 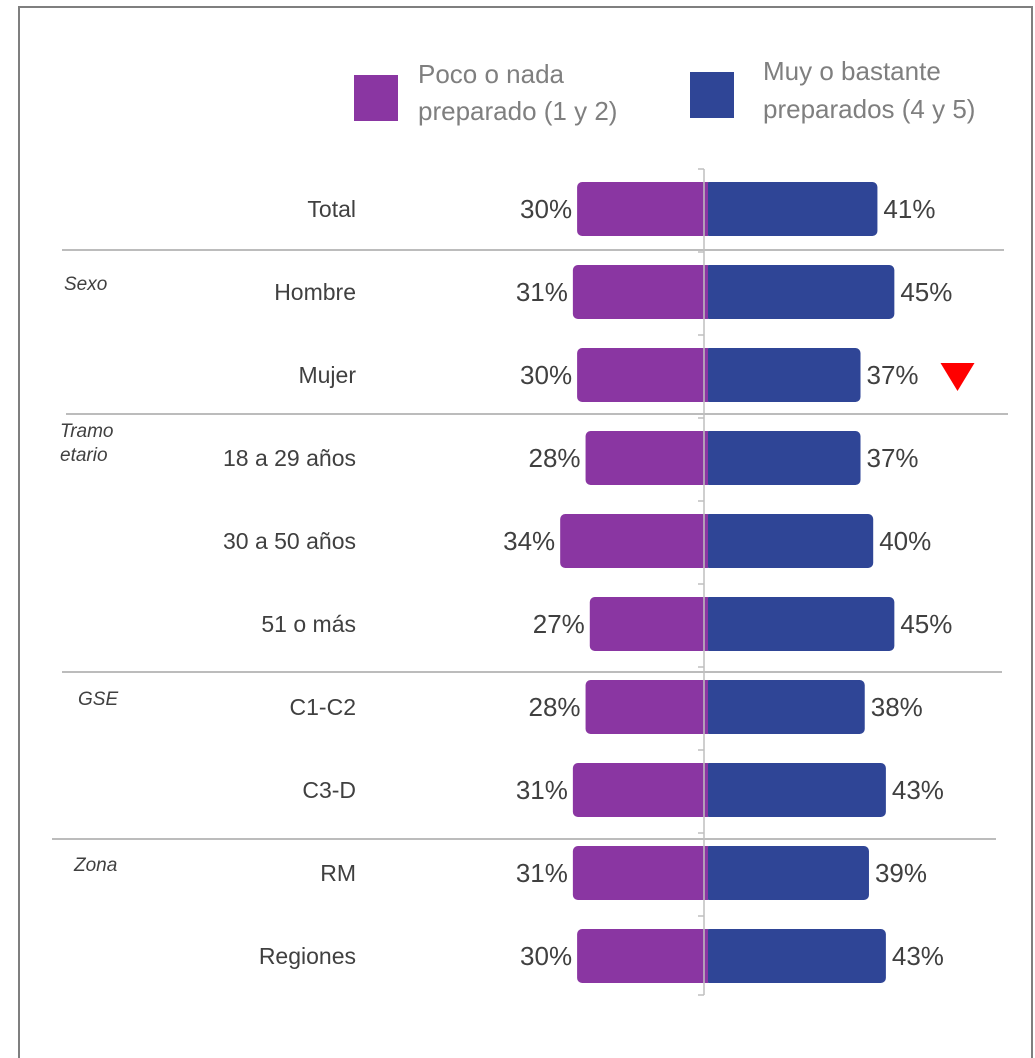 What do you see at coordinates (852, 71) in the screenshot?
I see `legend-label-2: Muy o bastante` at bounding box center [852, 71].